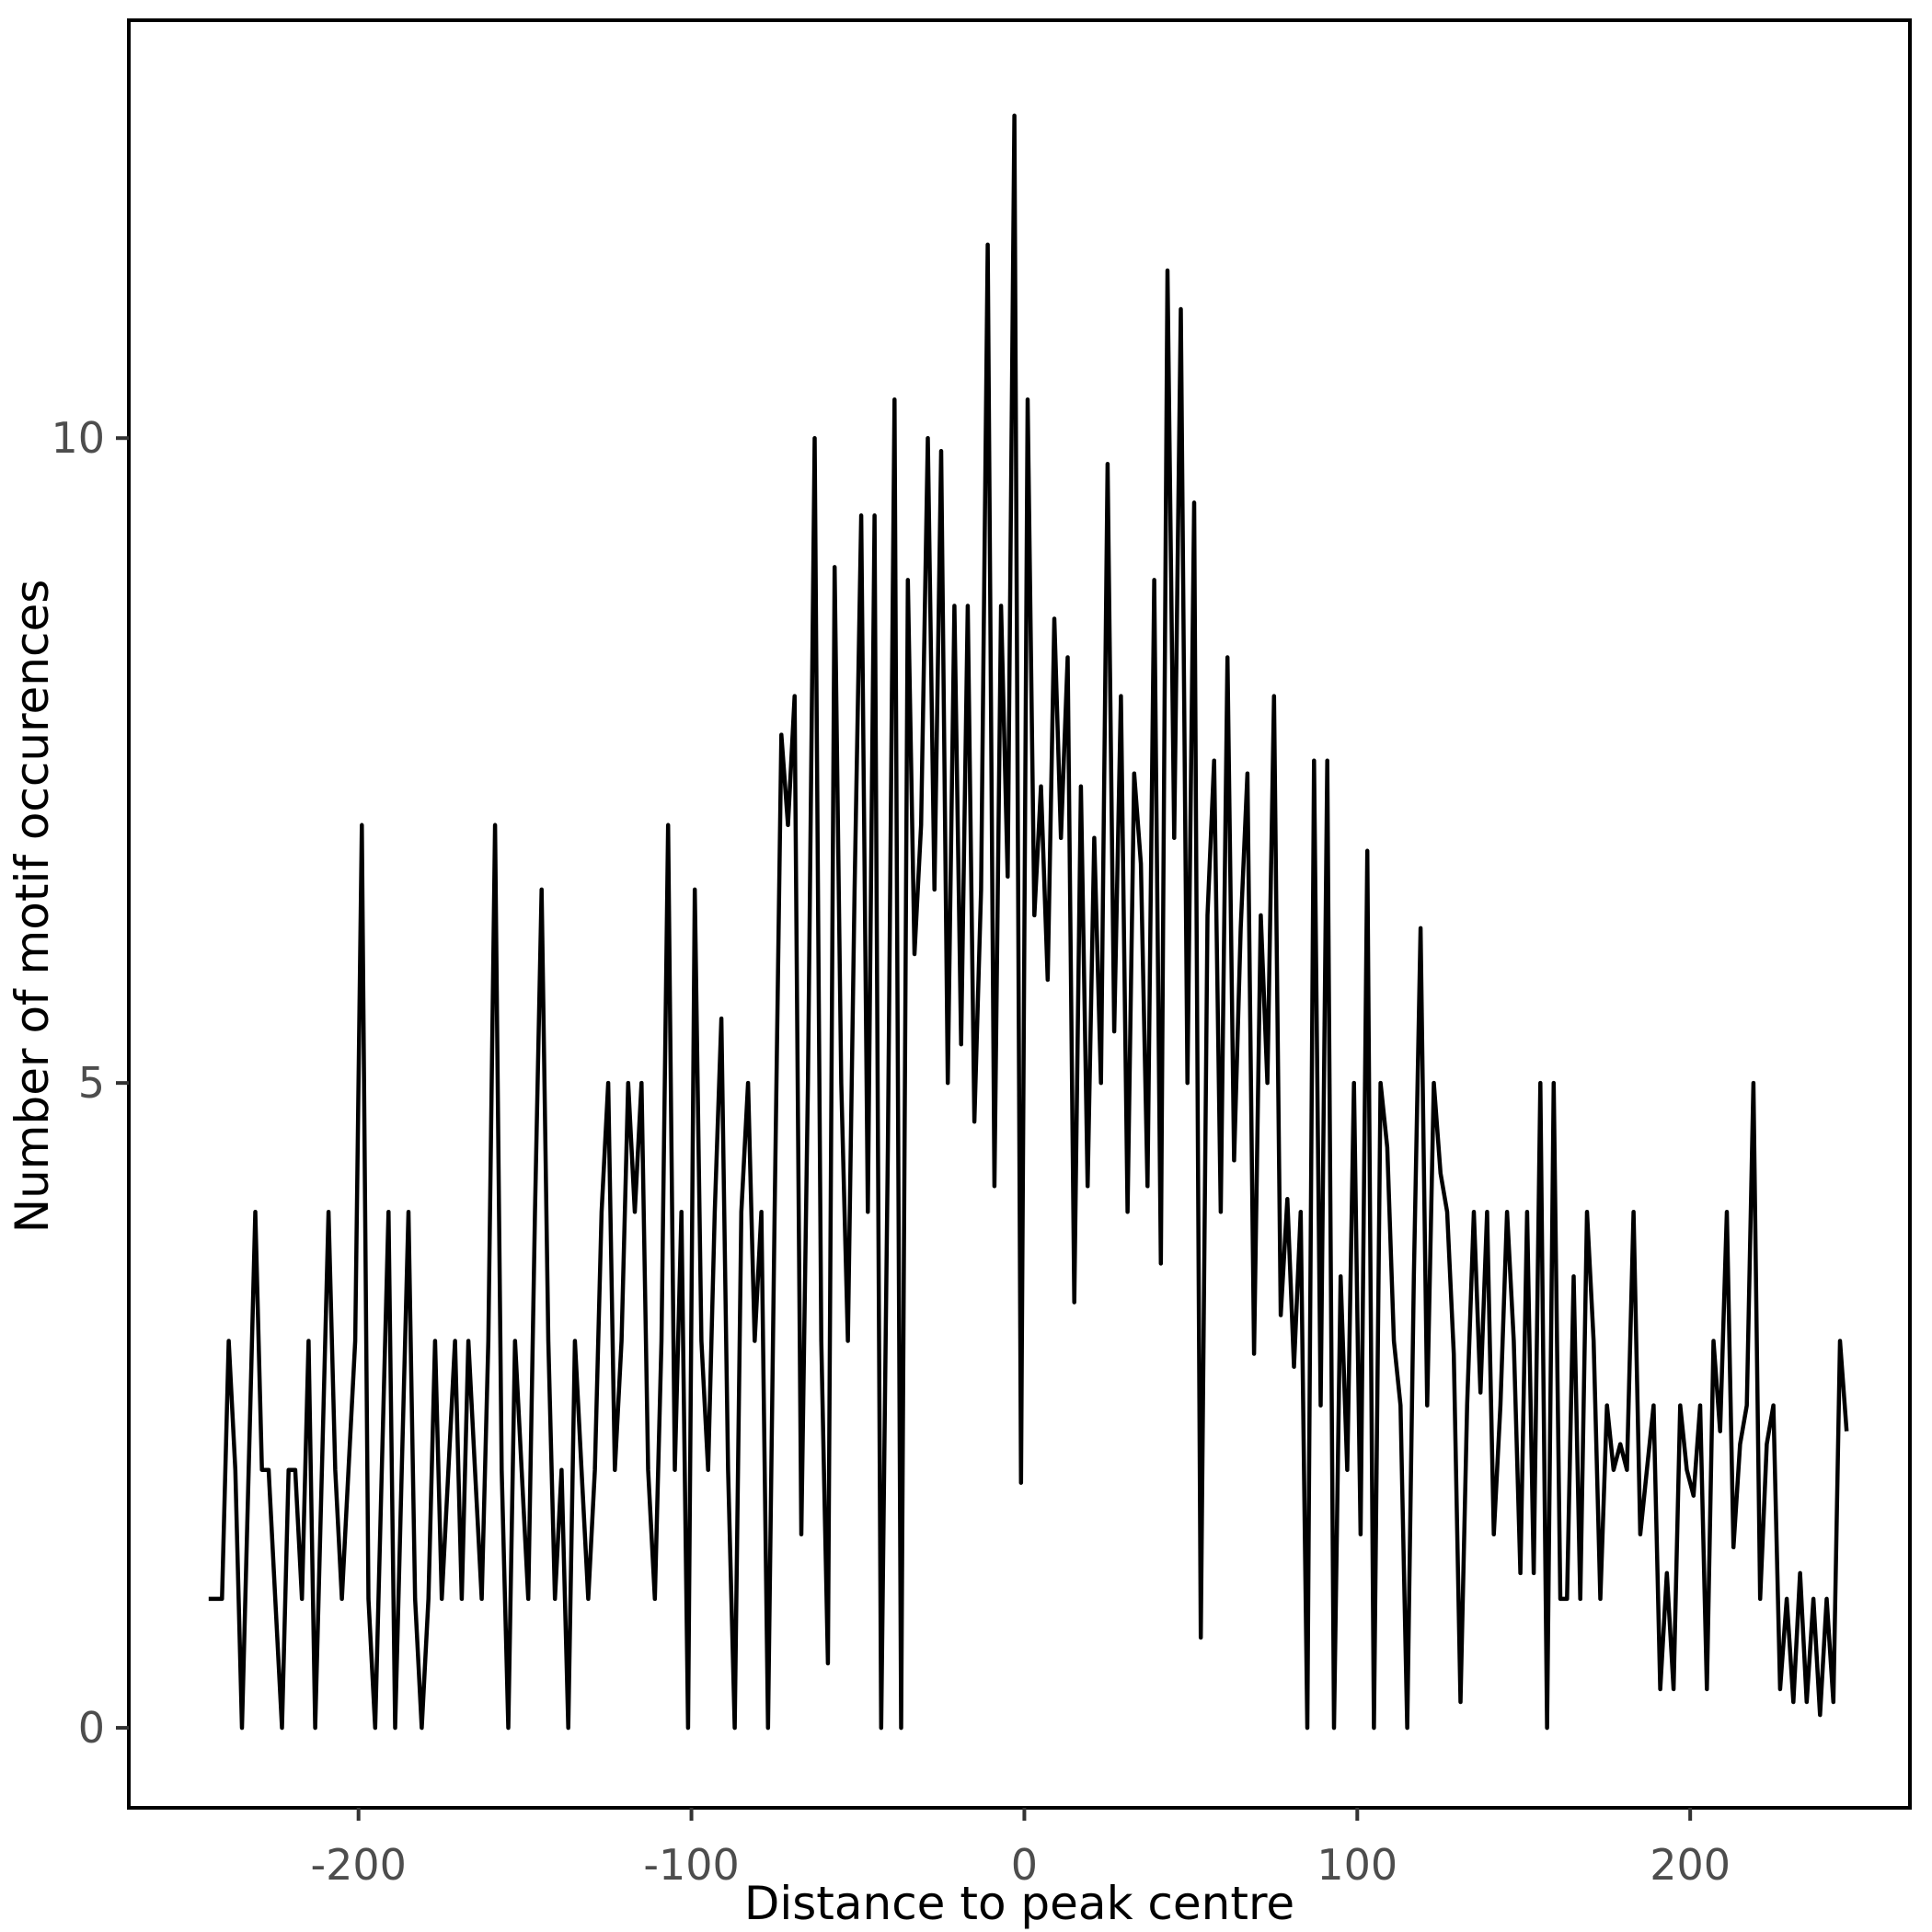  What do you see at coordinates (78, 438) in the screenshot?
I see `y-tick-label: 10` at bounding box center [78, 438].